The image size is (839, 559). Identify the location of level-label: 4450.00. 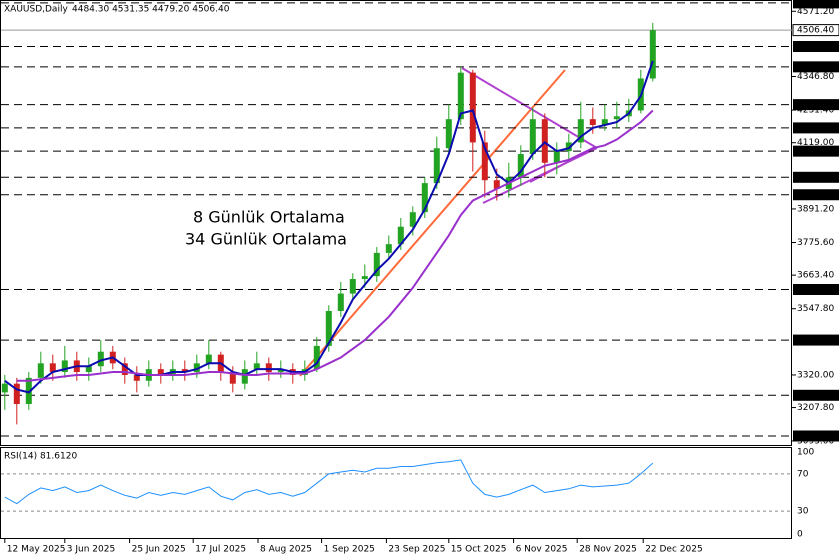
(815, 47).